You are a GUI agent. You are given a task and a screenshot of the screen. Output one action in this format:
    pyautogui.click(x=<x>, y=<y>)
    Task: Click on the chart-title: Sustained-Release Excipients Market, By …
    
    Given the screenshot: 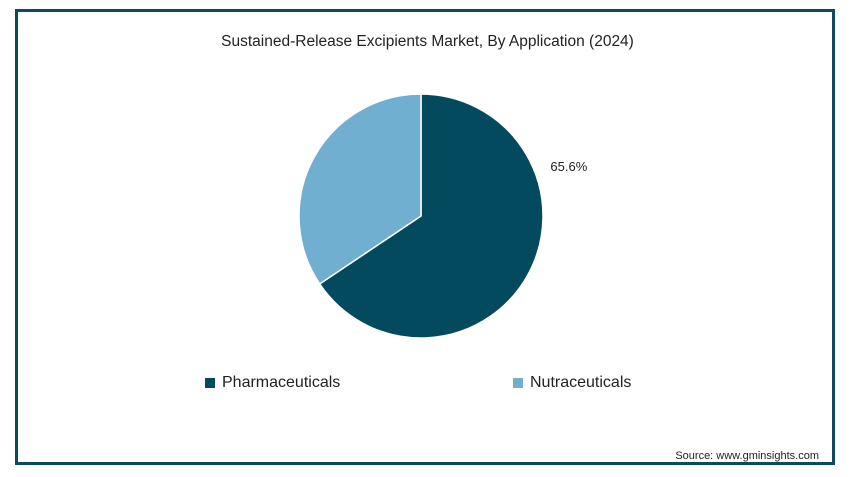 What is the action you would take?
    pyautogui.click(x=427, y=41)
    